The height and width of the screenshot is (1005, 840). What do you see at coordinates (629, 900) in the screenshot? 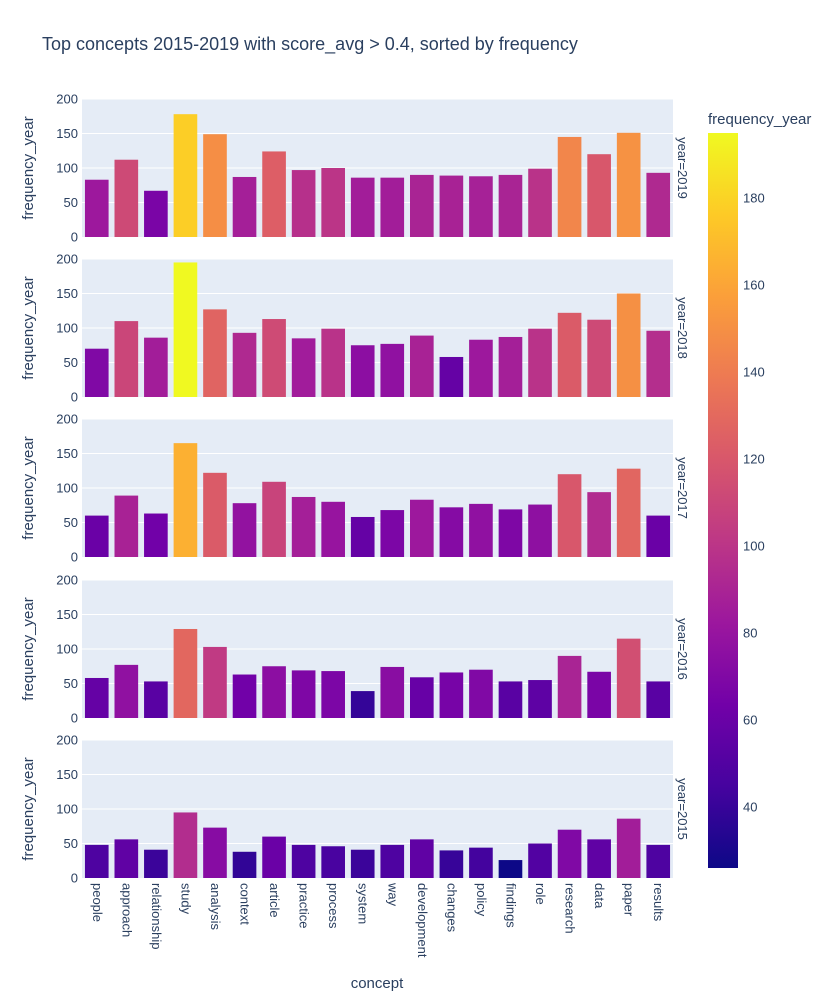
I see `x-tick-label: paper` at bounding box center [629, 900].